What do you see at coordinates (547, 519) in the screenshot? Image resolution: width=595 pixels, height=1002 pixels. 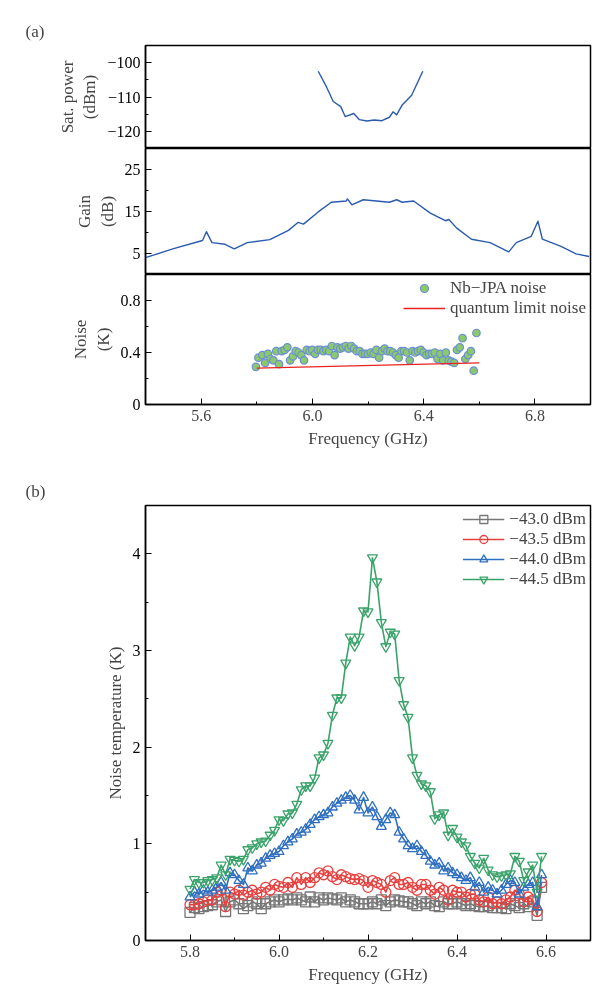 I see `legend-label: −43.0 dBm` at bounding box center [547, 519].